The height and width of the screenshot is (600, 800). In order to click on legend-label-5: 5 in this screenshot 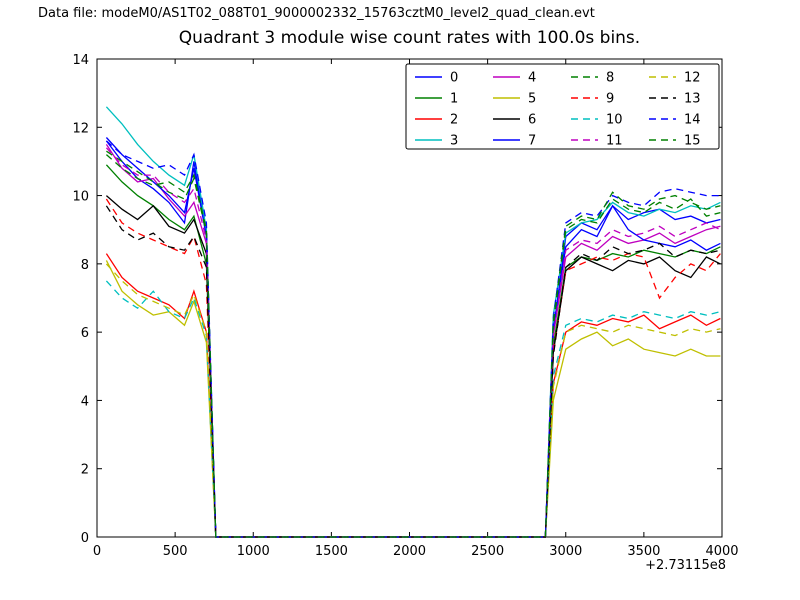, I will do `click(532, 99)`.